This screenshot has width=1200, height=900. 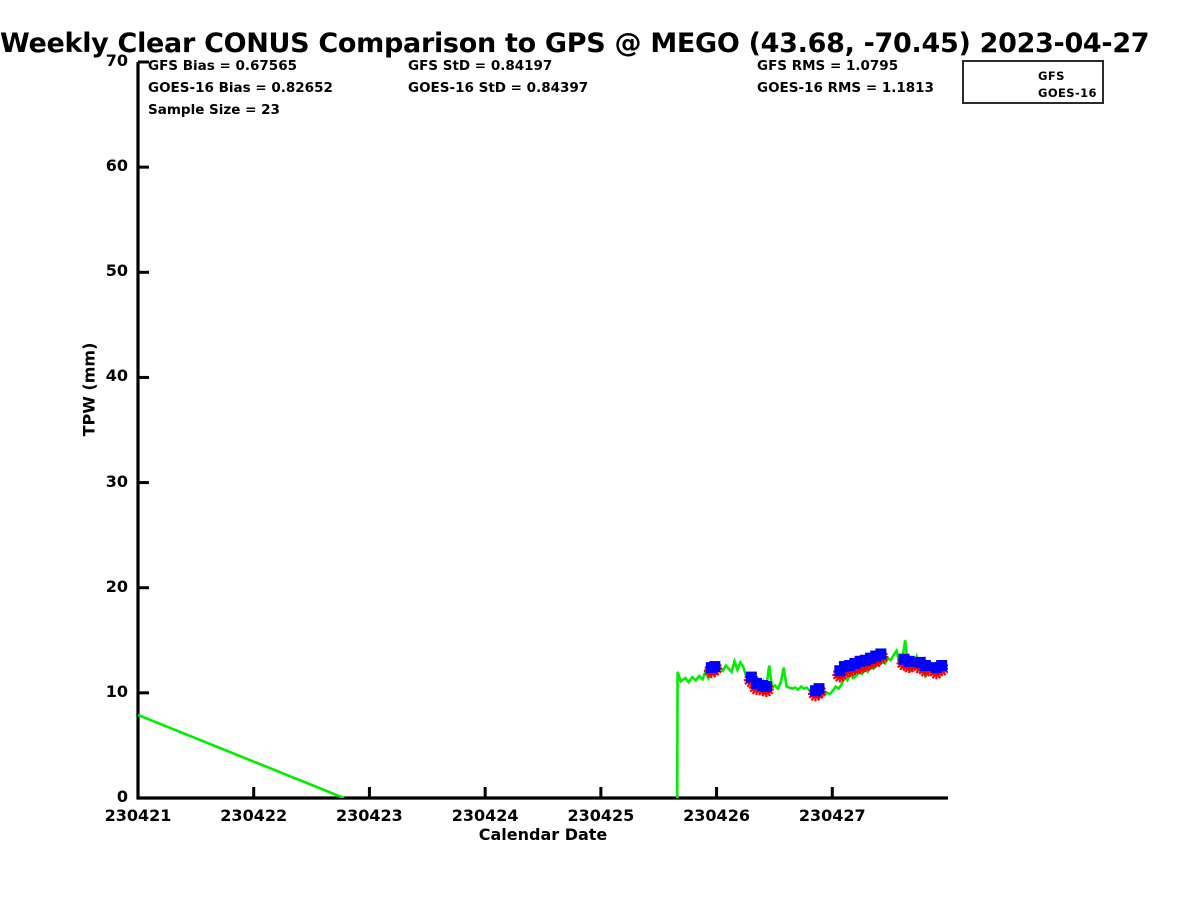 What do you see at coordinates (1033, 82) in the screenshot?
I see `legend-box` at bounding box center [1033, 82].